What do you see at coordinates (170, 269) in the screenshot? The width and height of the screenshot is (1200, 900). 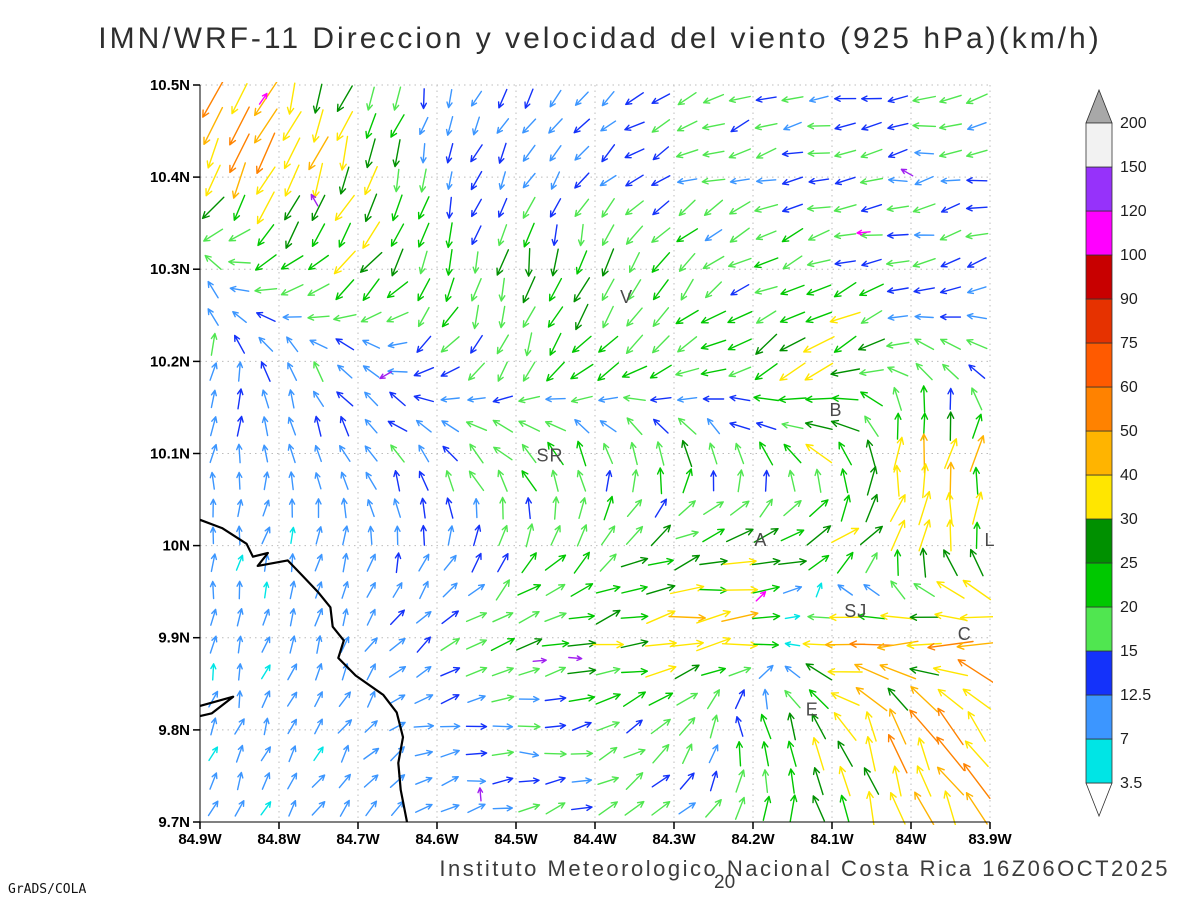 I see `y-tick-label: 10.3N` at bounding box center [170, 269].